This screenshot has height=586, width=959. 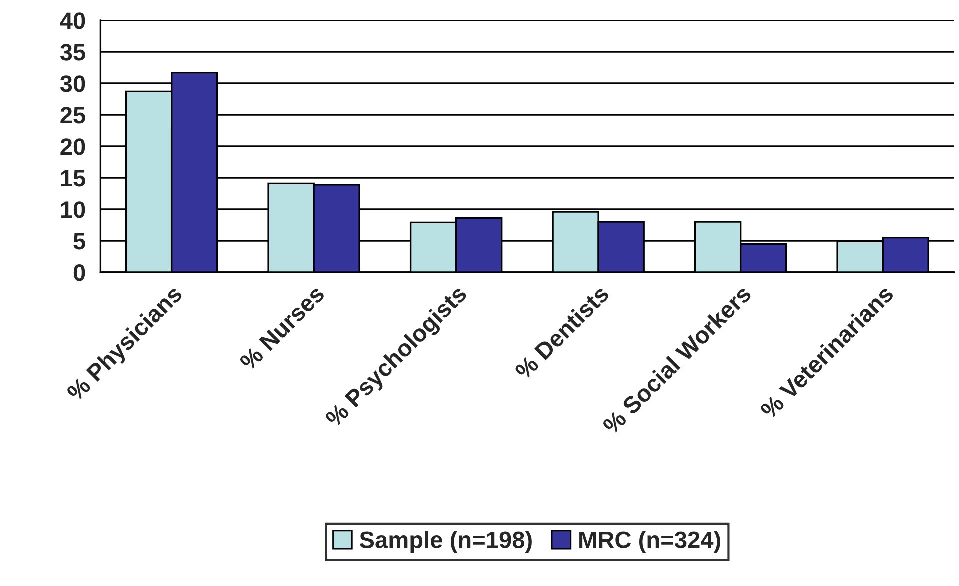 What do you see at coordinates (73, 52) in the screenshot?
I see `y-tick-label: 35` at bounding box center [73, 52].